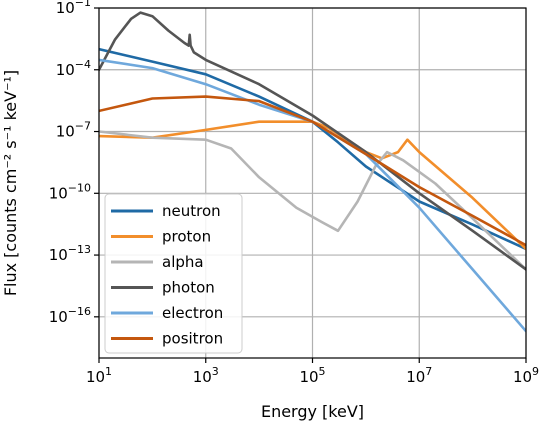  What do you see at coordinates (99, 375) in the screenshot?
I see `x-tick-label: 10¹` at bounding box center [99, 375].